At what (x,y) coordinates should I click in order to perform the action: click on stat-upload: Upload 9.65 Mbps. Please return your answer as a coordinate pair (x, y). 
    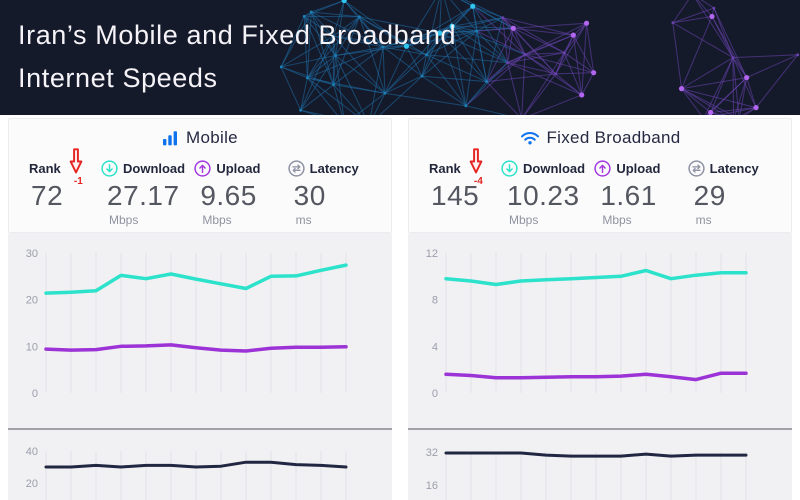
    Looking at the image, I should click on (240, 193).